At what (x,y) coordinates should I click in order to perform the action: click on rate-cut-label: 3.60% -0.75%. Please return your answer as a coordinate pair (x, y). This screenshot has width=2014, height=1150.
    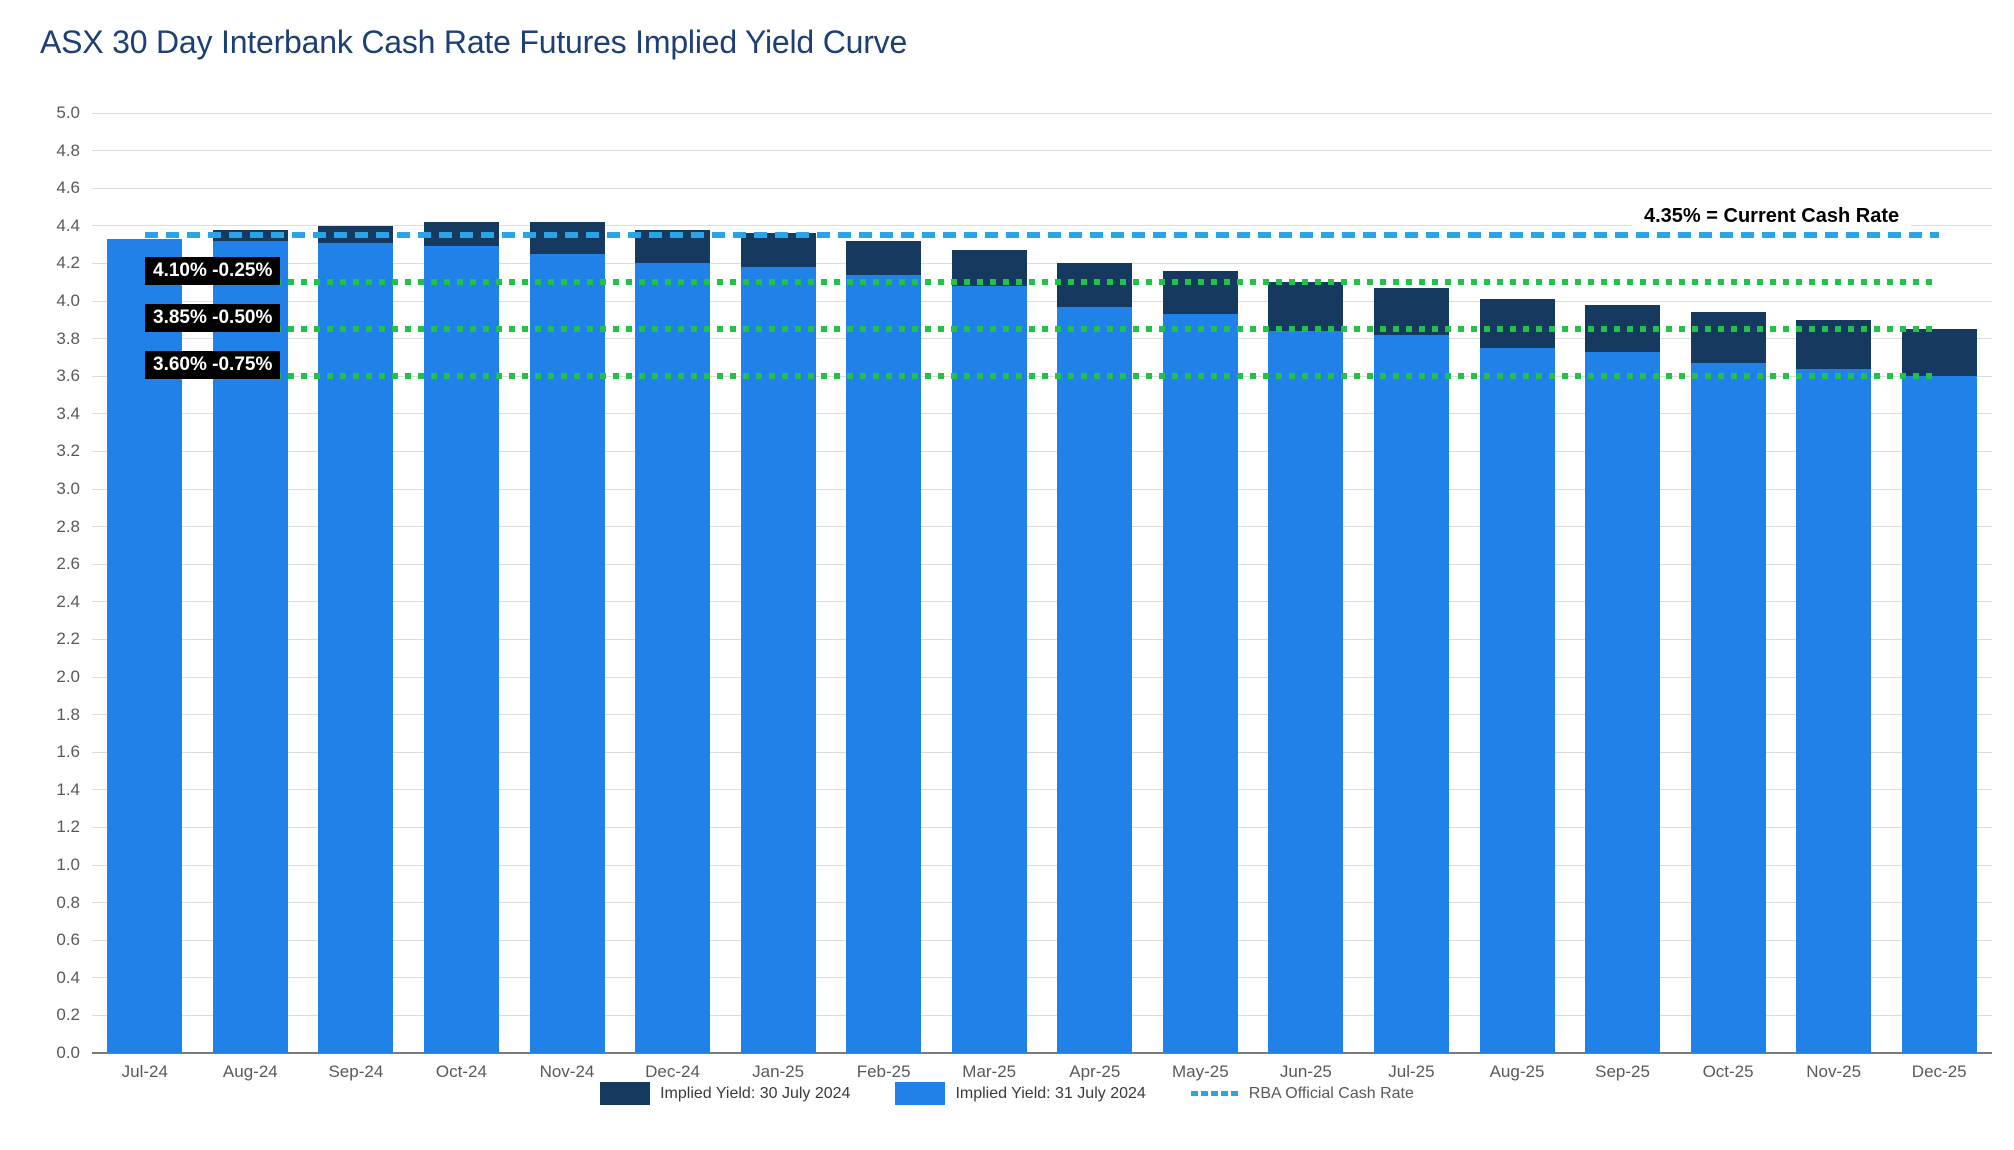
    Looking at the image, I should click on (213, 365).